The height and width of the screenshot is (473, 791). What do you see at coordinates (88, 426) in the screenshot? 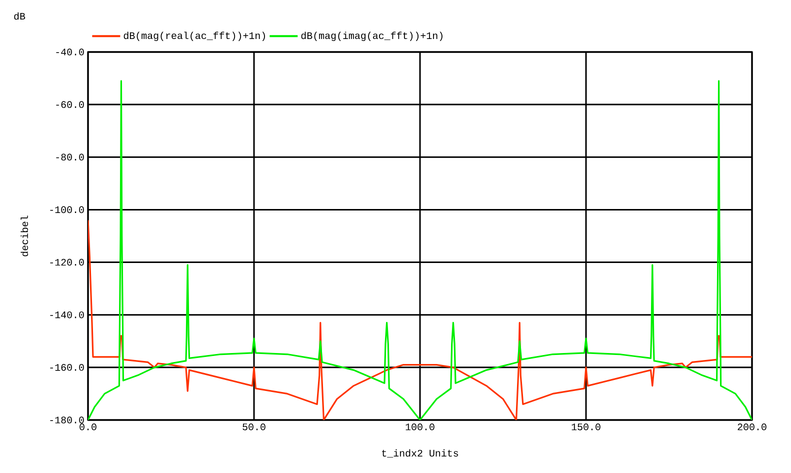
I see `x-tick-label: 0.0` at bounding box center [88, 426].